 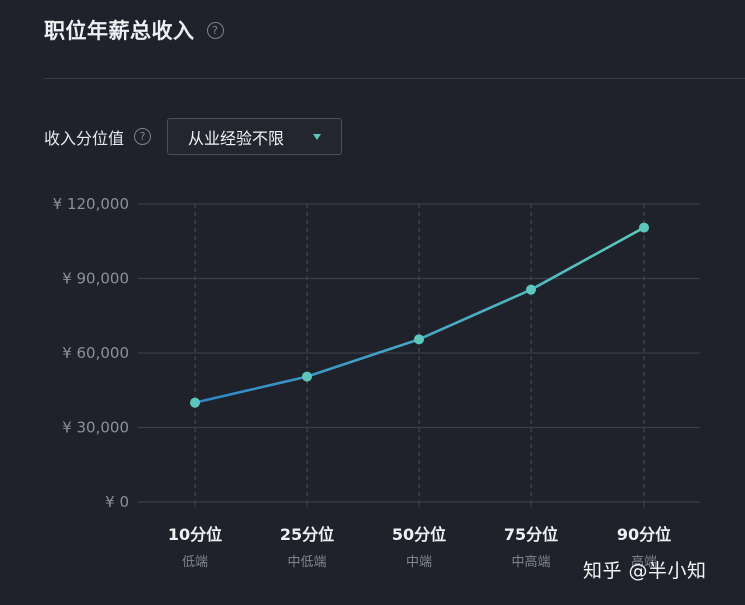 I want to click on x-tick-label: 90分位, so click(x=644, y=534).